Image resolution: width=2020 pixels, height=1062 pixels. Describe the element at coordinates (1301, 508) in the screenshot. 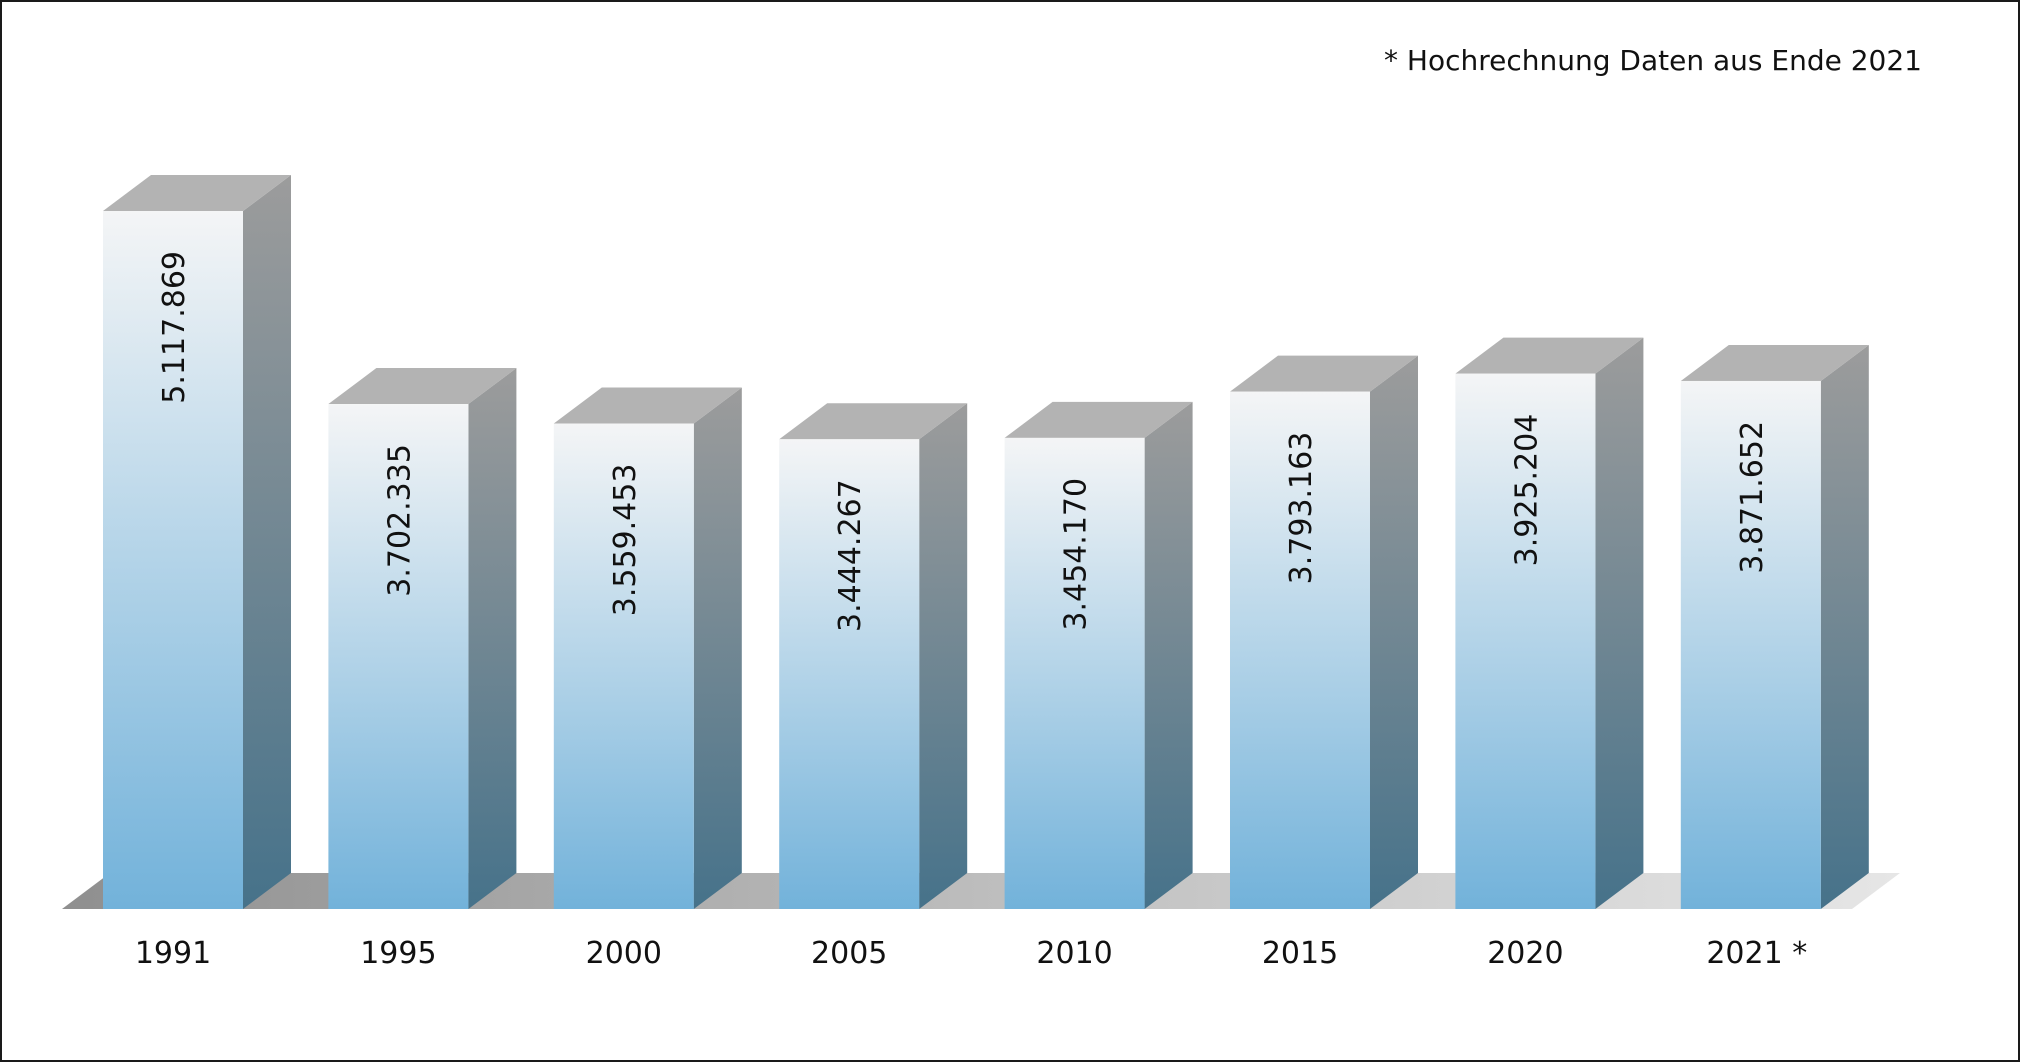

I see `bar-value-label: 3.793.163` at that location.